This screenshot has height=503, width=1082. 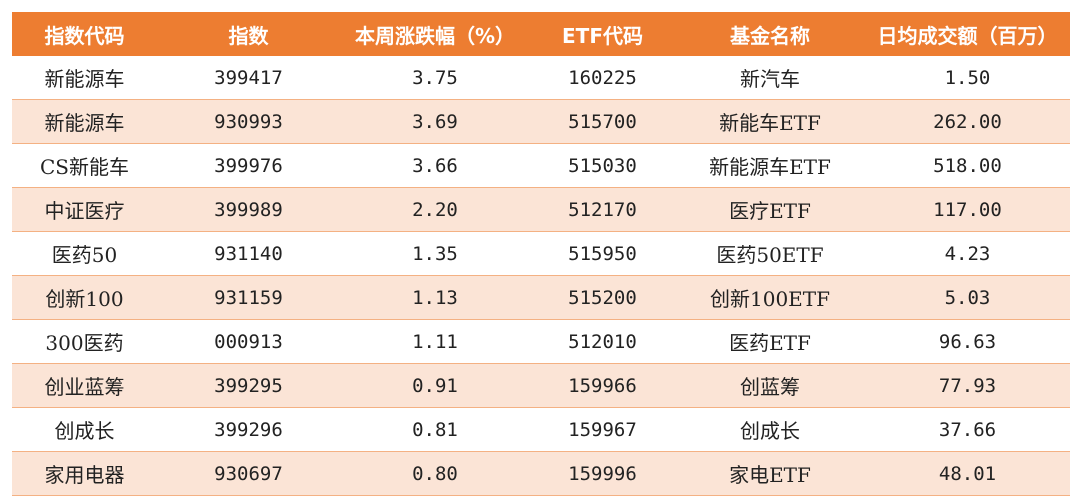 I want to click on cell-index-code: 399976, so click(x=248, y=165).